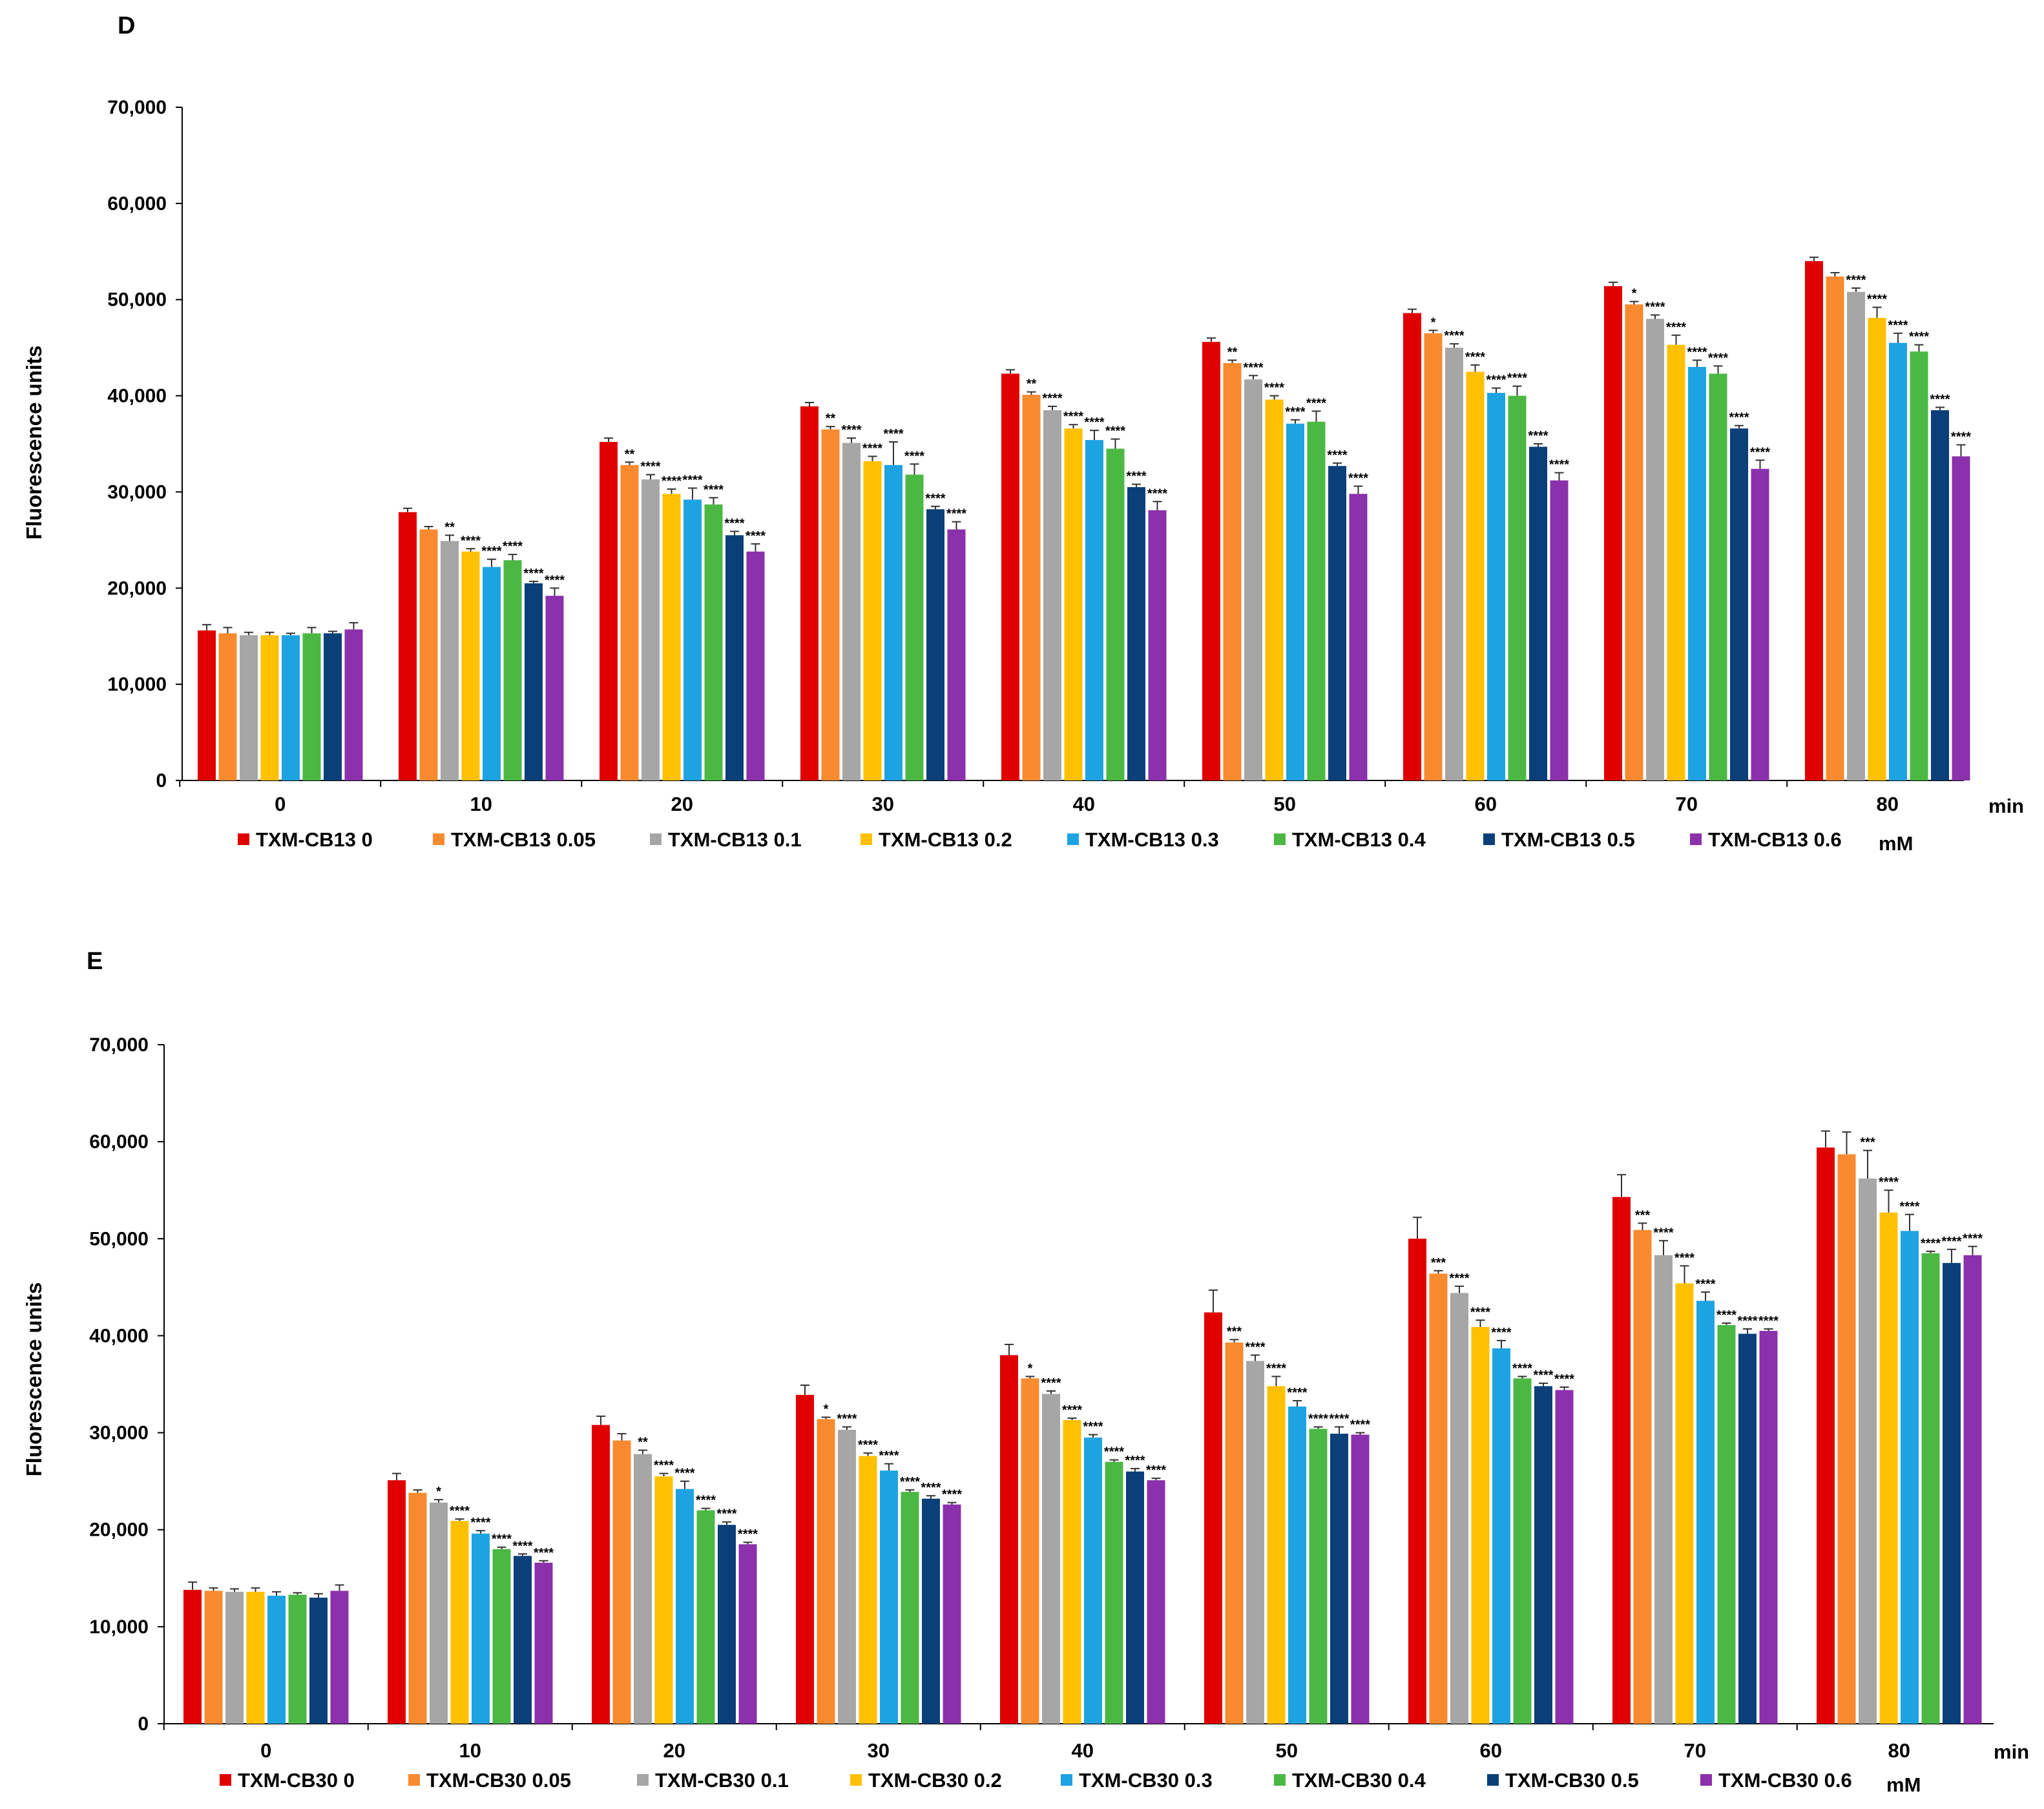 The height and width of the screenshot is (1809, 2044). I want to click on legend-label: TXM-CB30 0.5, so click(1572, 1780).